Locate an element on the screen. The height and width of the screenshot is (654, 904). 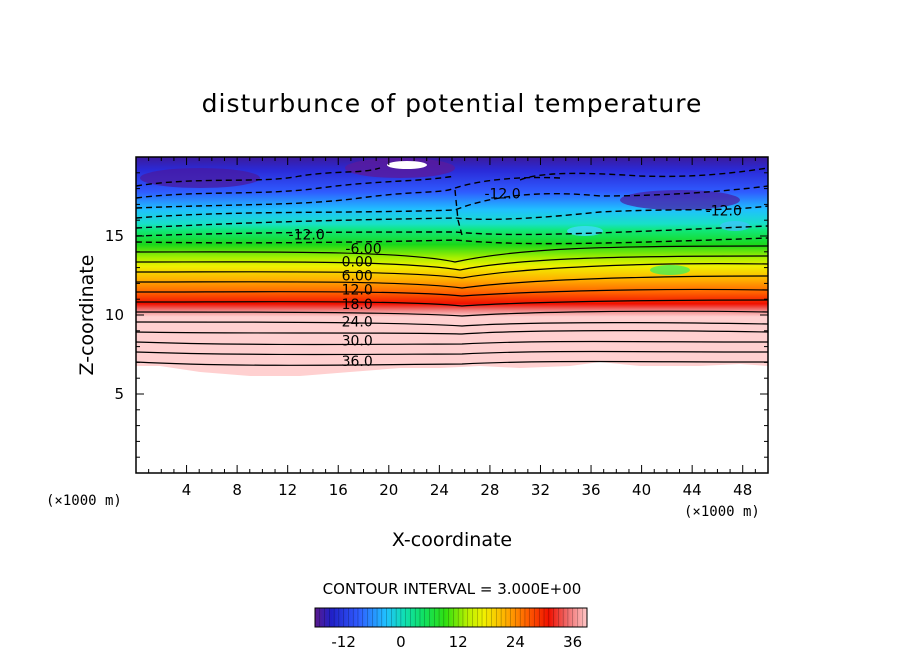
colorbar-segments is located at coordinates (451, 617).